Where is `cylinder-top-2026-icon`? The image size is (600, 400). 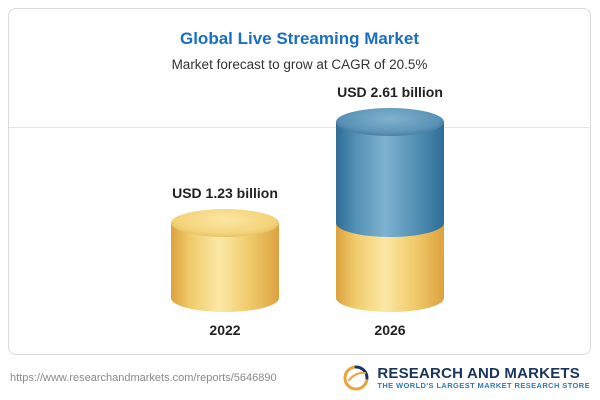
cylinder-top-2026-icon is located at coordinates (390, 122).